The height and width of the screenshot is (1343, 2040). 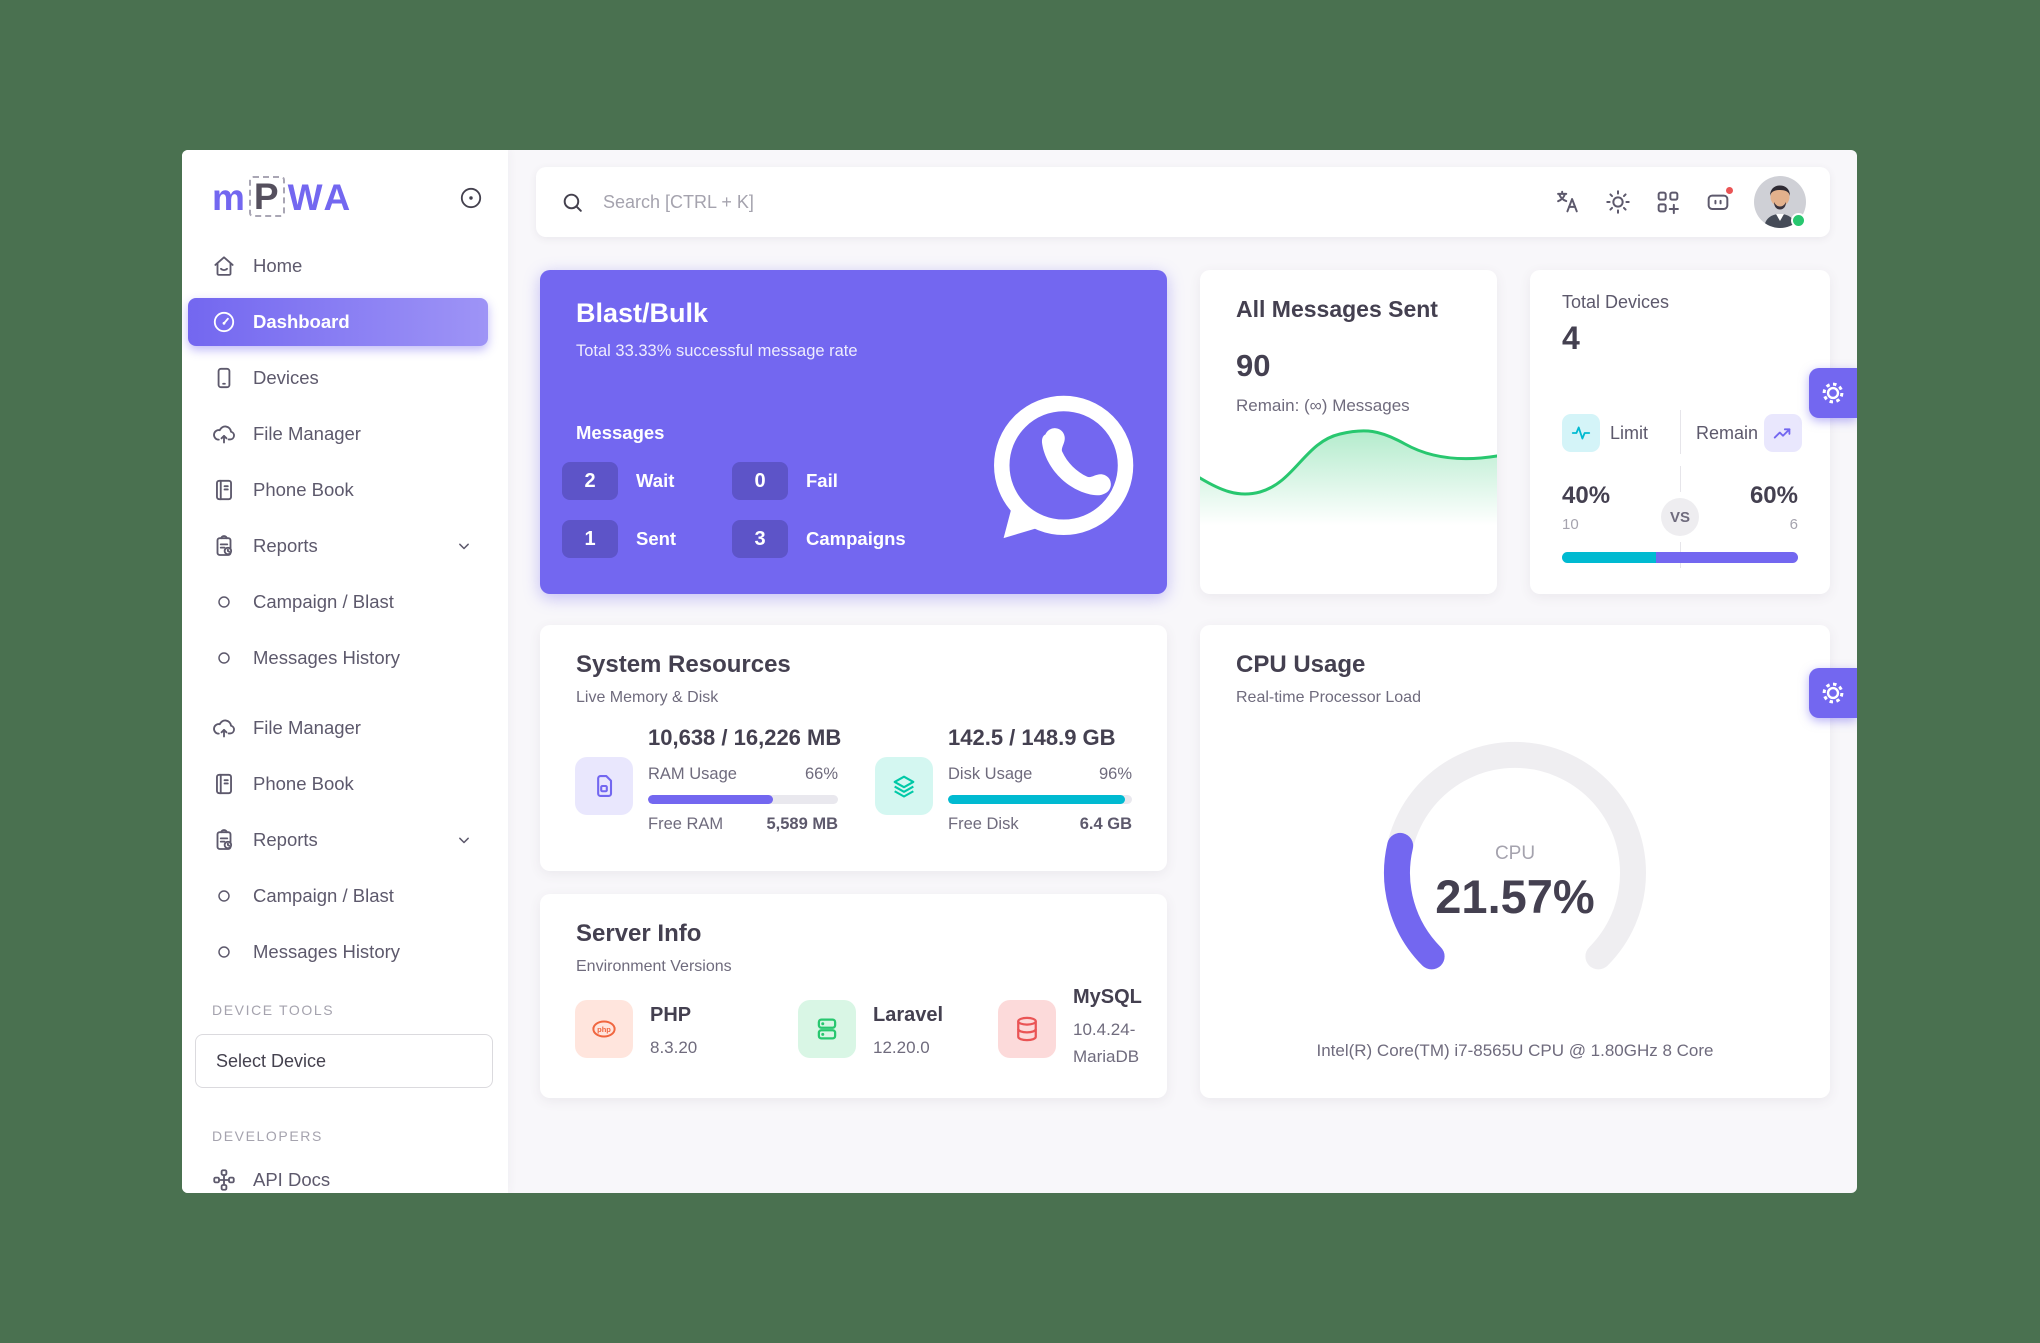 What do you see at coordinates (224, 490) in the screenshot?
I see `phone-book-icon` at bounding box center [224, 490].